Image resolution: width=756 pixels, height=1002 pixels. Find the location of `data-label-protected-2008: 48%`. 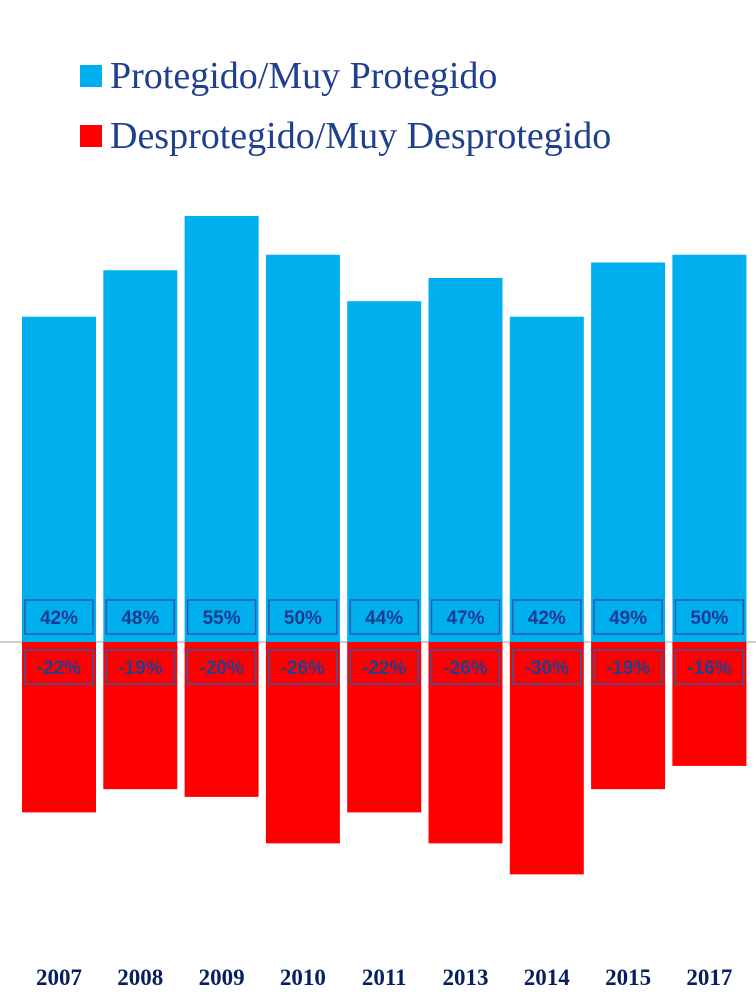

data-label-protected-2008: 48% is located at coordinates (140, 618).